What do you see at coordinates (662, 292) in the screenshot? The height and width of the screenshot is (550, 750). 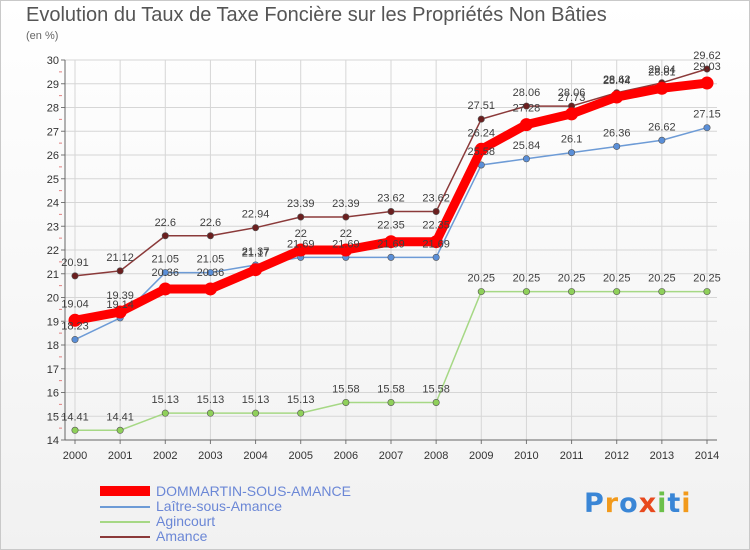 I see `data-point-agincourt-2013` at bounding box center [662, 292].